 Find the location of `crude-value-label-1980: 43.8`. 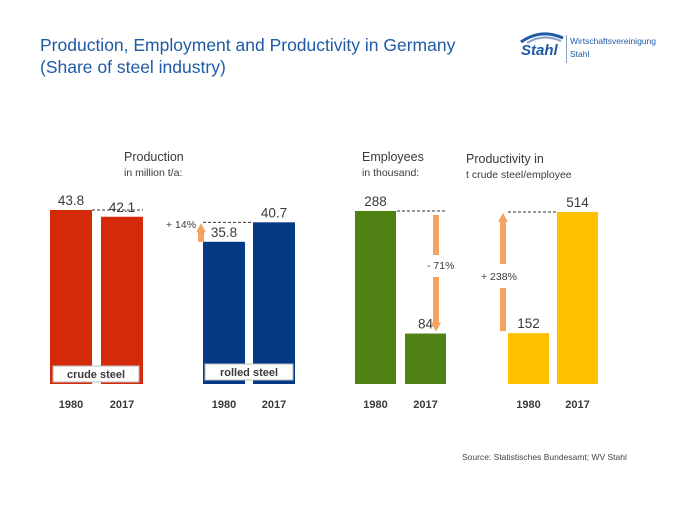

crude-value-label-1980: 43.8 is located at coordinates (71, 200).